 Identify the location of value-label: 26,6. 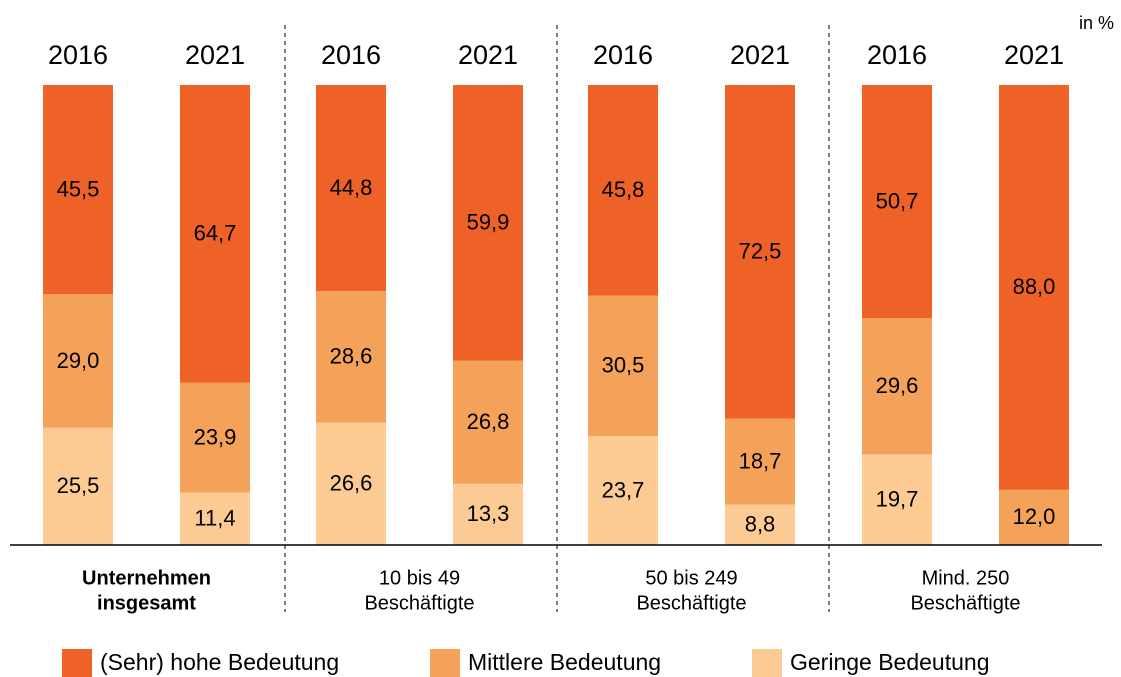
(351, 483).